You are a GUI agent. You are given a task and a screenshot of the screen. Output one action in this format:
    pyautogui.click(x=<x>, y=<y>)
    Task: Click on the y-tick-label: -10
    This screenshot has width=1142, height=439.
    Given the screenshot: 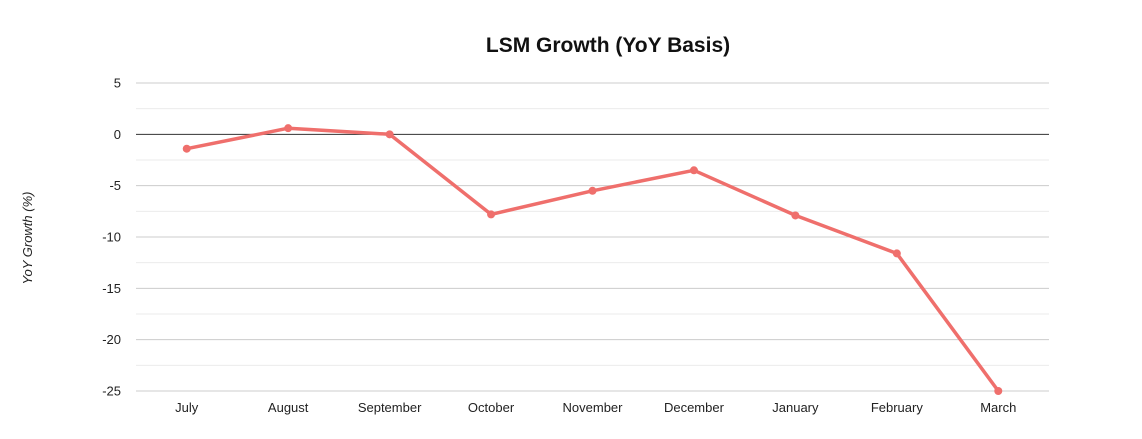 What is the action you would take?
    pyautogui.click(x=111, y=237)
    